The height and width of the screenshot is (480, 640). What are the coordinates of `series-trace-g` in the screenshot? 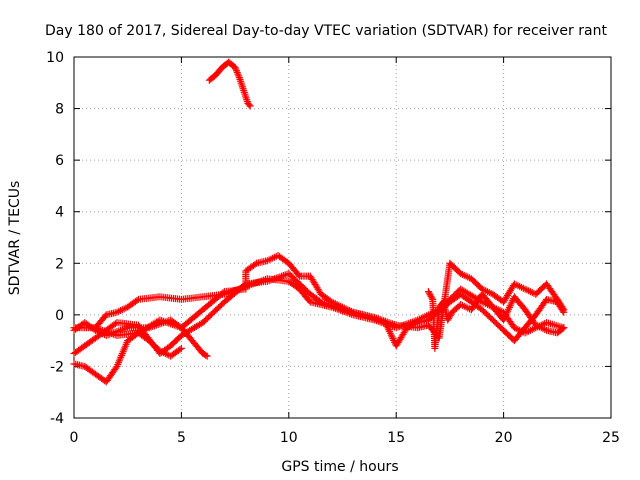 It's located at (229, 84).